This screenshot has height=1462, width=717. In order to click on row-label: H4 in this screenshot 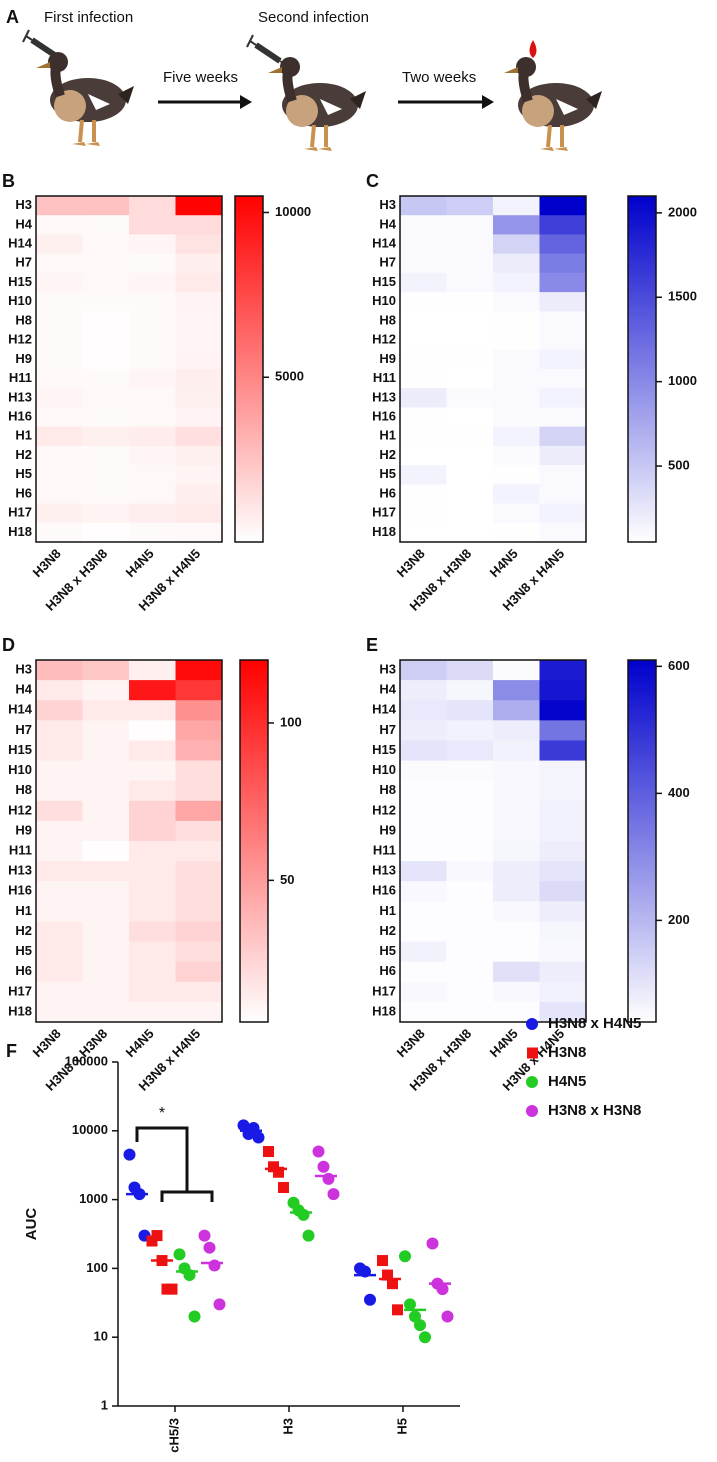, I will do `click(23, 223)`.